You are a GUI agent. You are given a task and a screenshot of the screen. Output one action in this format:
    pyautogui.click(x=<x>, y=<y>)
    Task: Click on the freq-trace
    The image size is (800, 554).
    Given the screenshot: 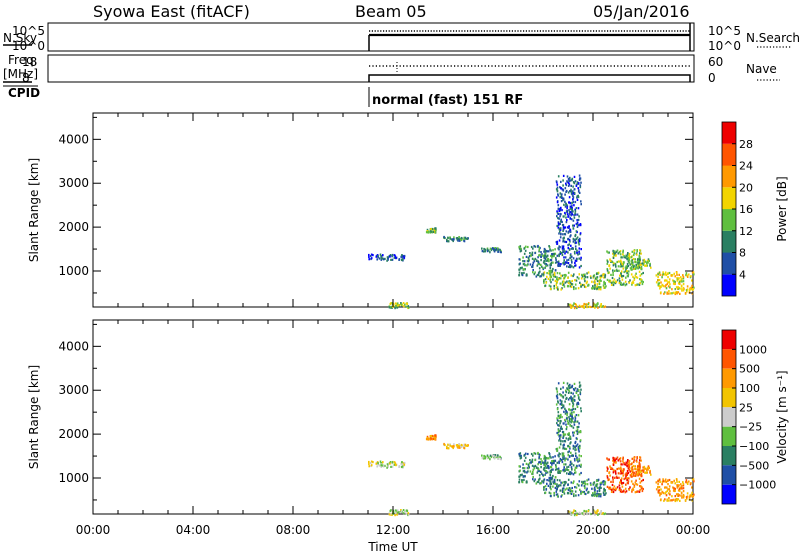 What is the action you would take?
    pyautogui.click(x=529, y=78)
    